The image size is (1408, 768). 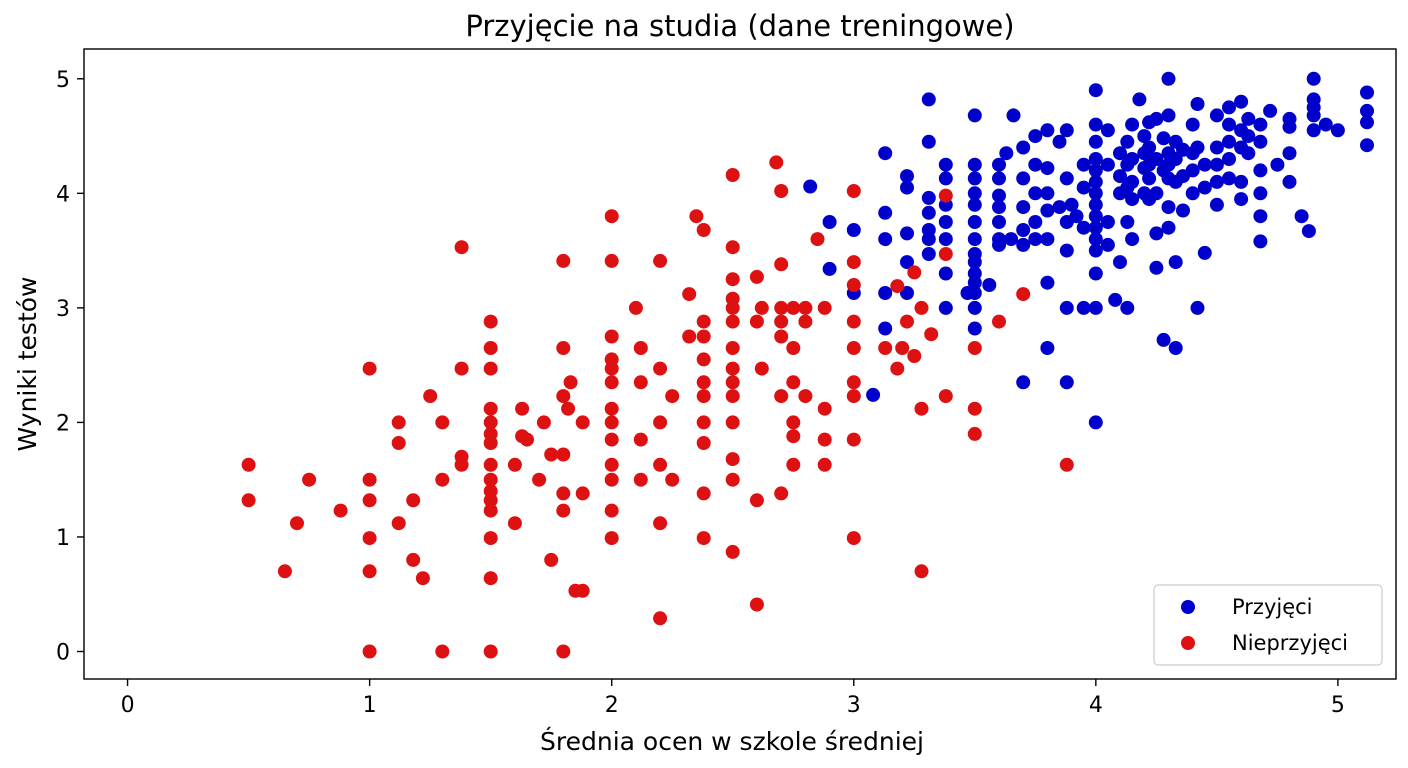 I want to click on legend-marker-przyjeci, so click(x=1188, y=607).